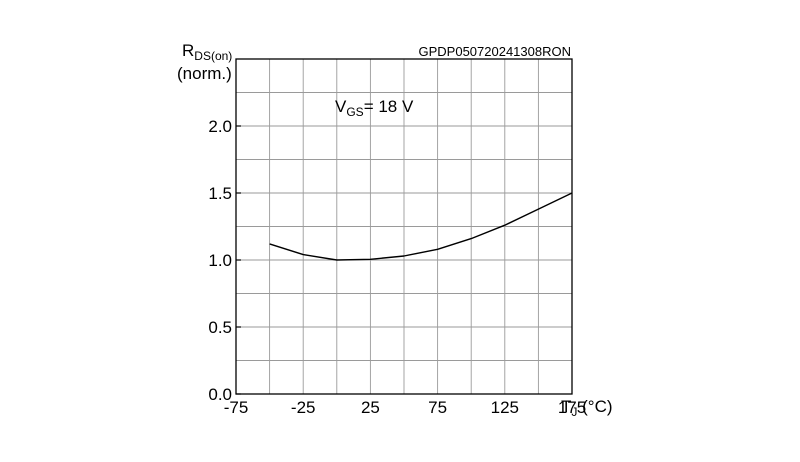  What do you see at coordinates (389, 106) in the screenshot?
I see `annotation-value: = 18 V` at bounding box center [389, 106].